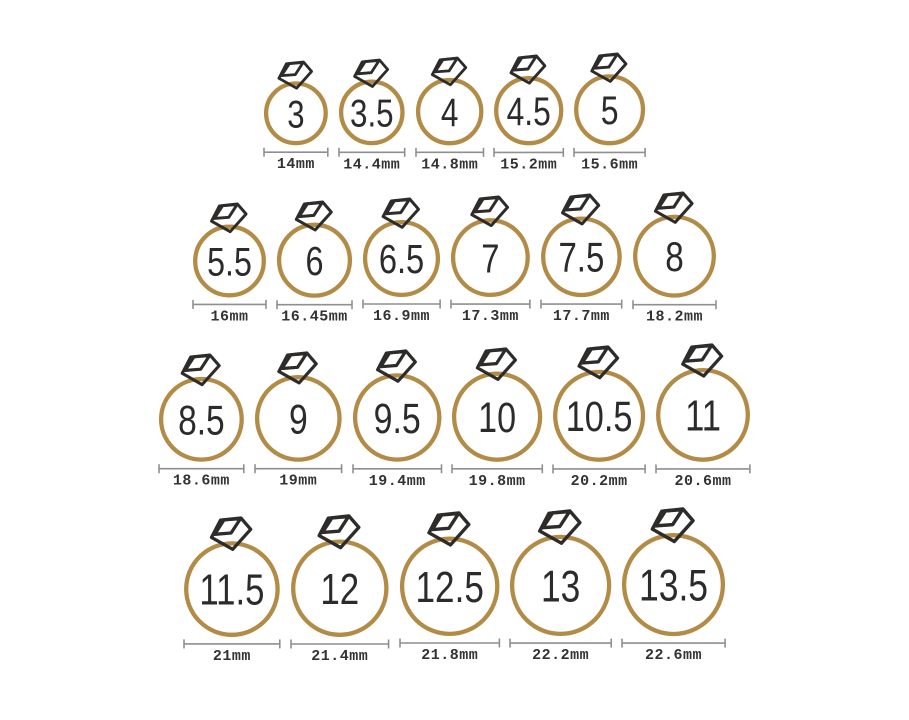 The image size is (909, 720). I want to click on ring-item: 9.5 19.4mm, so click(397, 420).